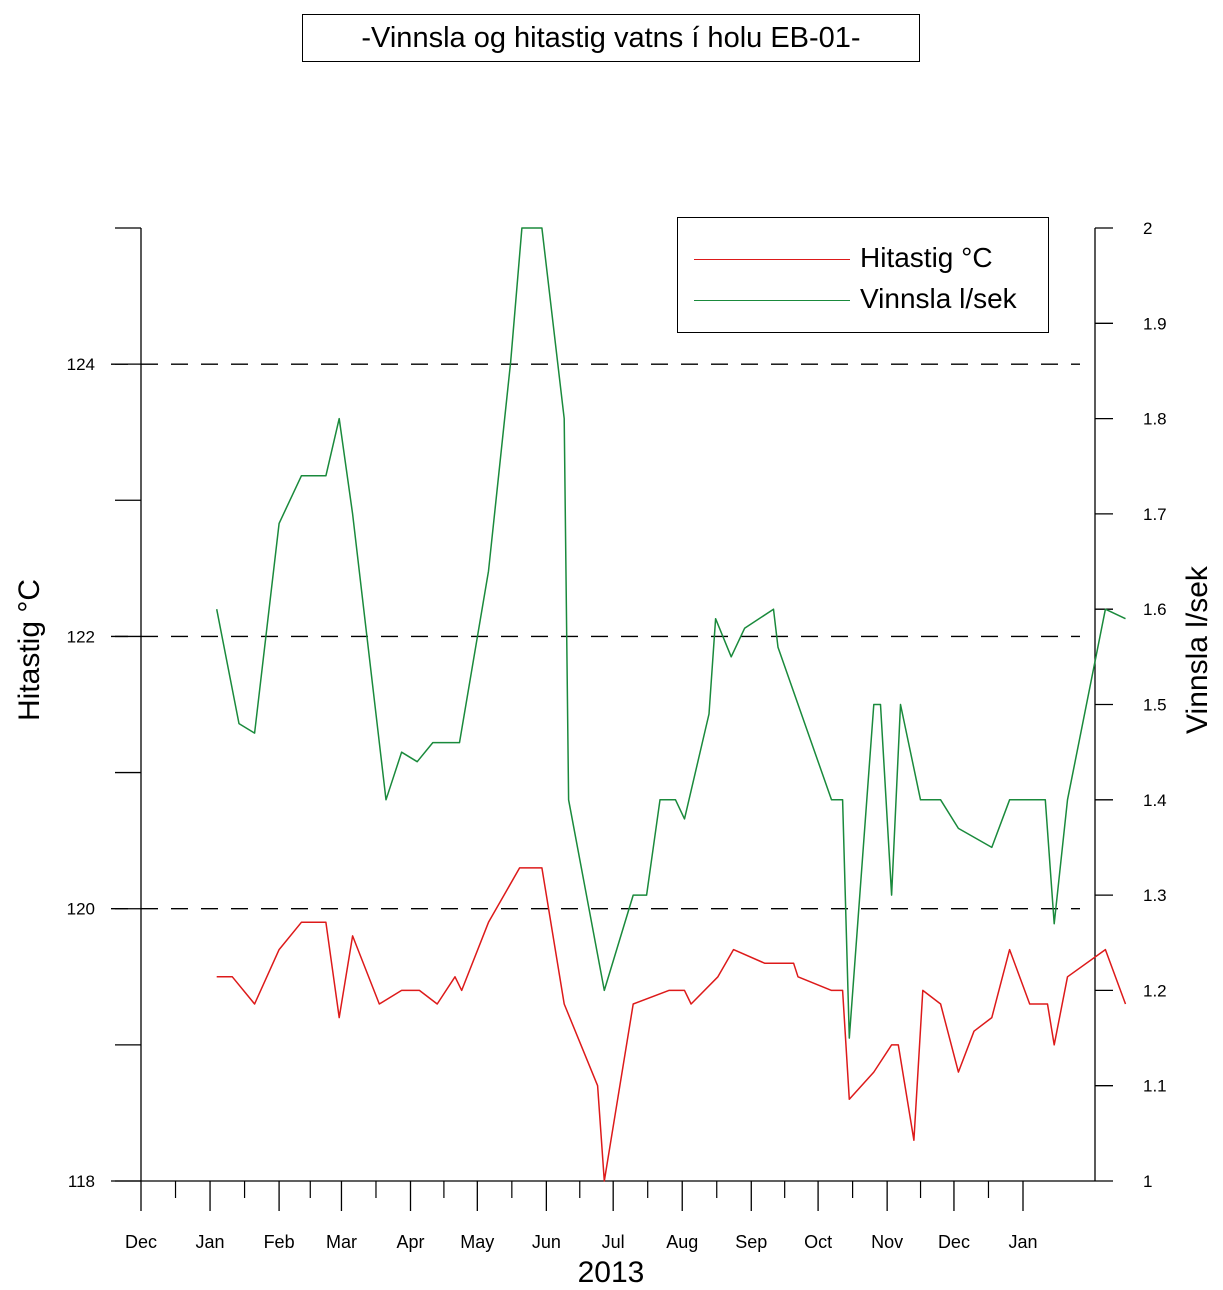  I want to click on legend: Hitastig °C Vinnsla l/sek, so click(863, 275).